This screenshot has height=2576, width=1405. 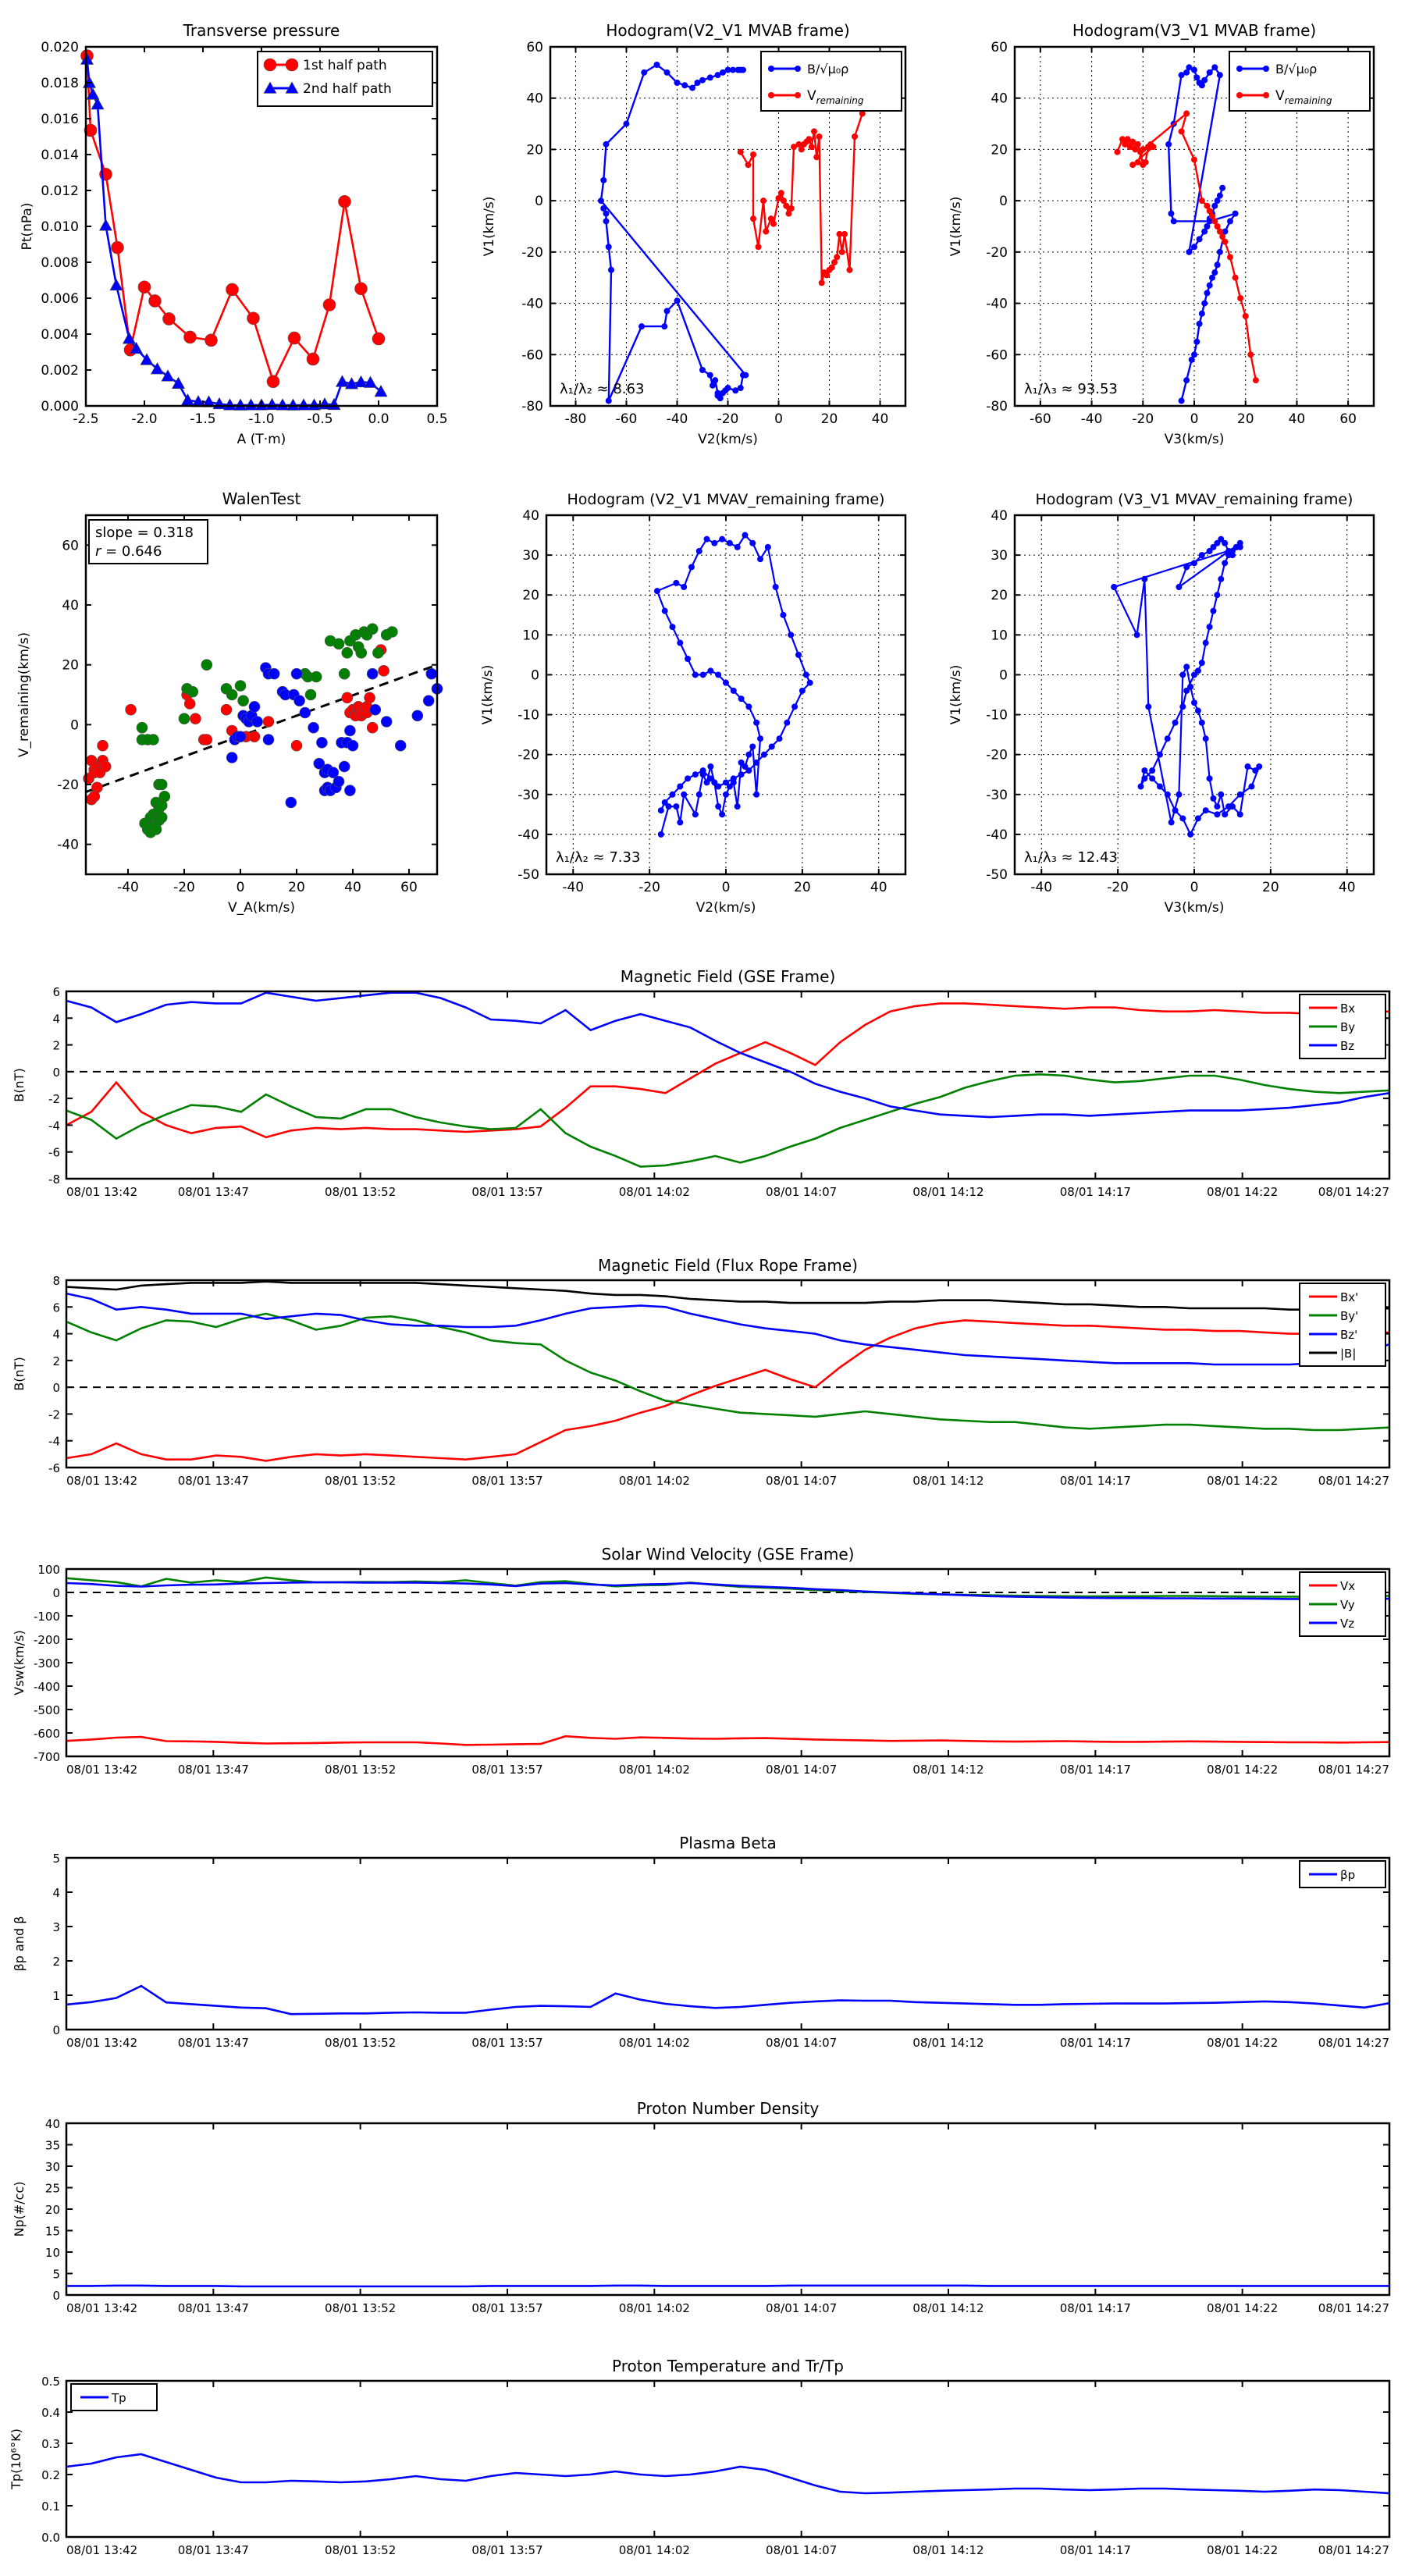 I want to click on proton-temperature-panel-ylabel: Tp(10⁶°K), so click(x=16, y=2459).